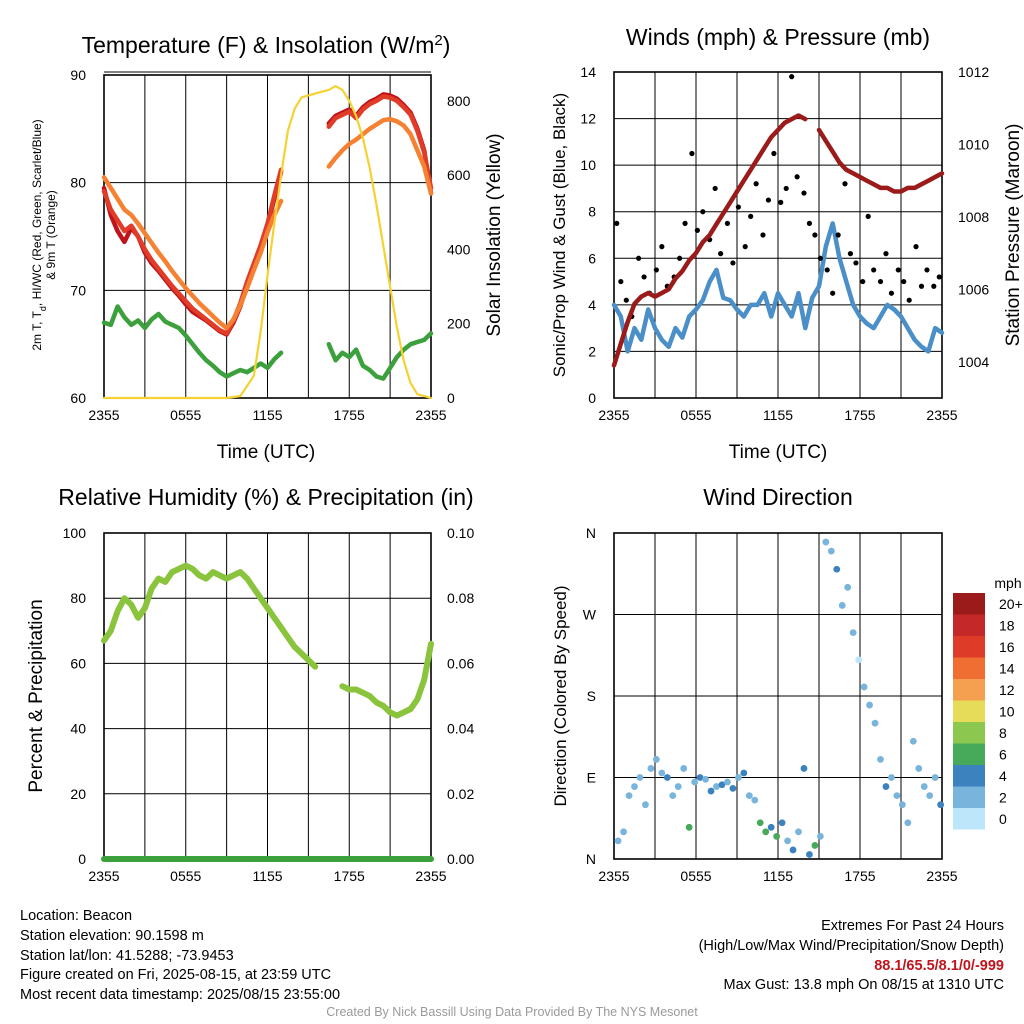 Image resolution: width=1024 pixels, height=1024 pixels. What do you see at coordinates (82, 859) in the screenshot?
I see `y-tick-label: 0` at bounding box center [82, 859].